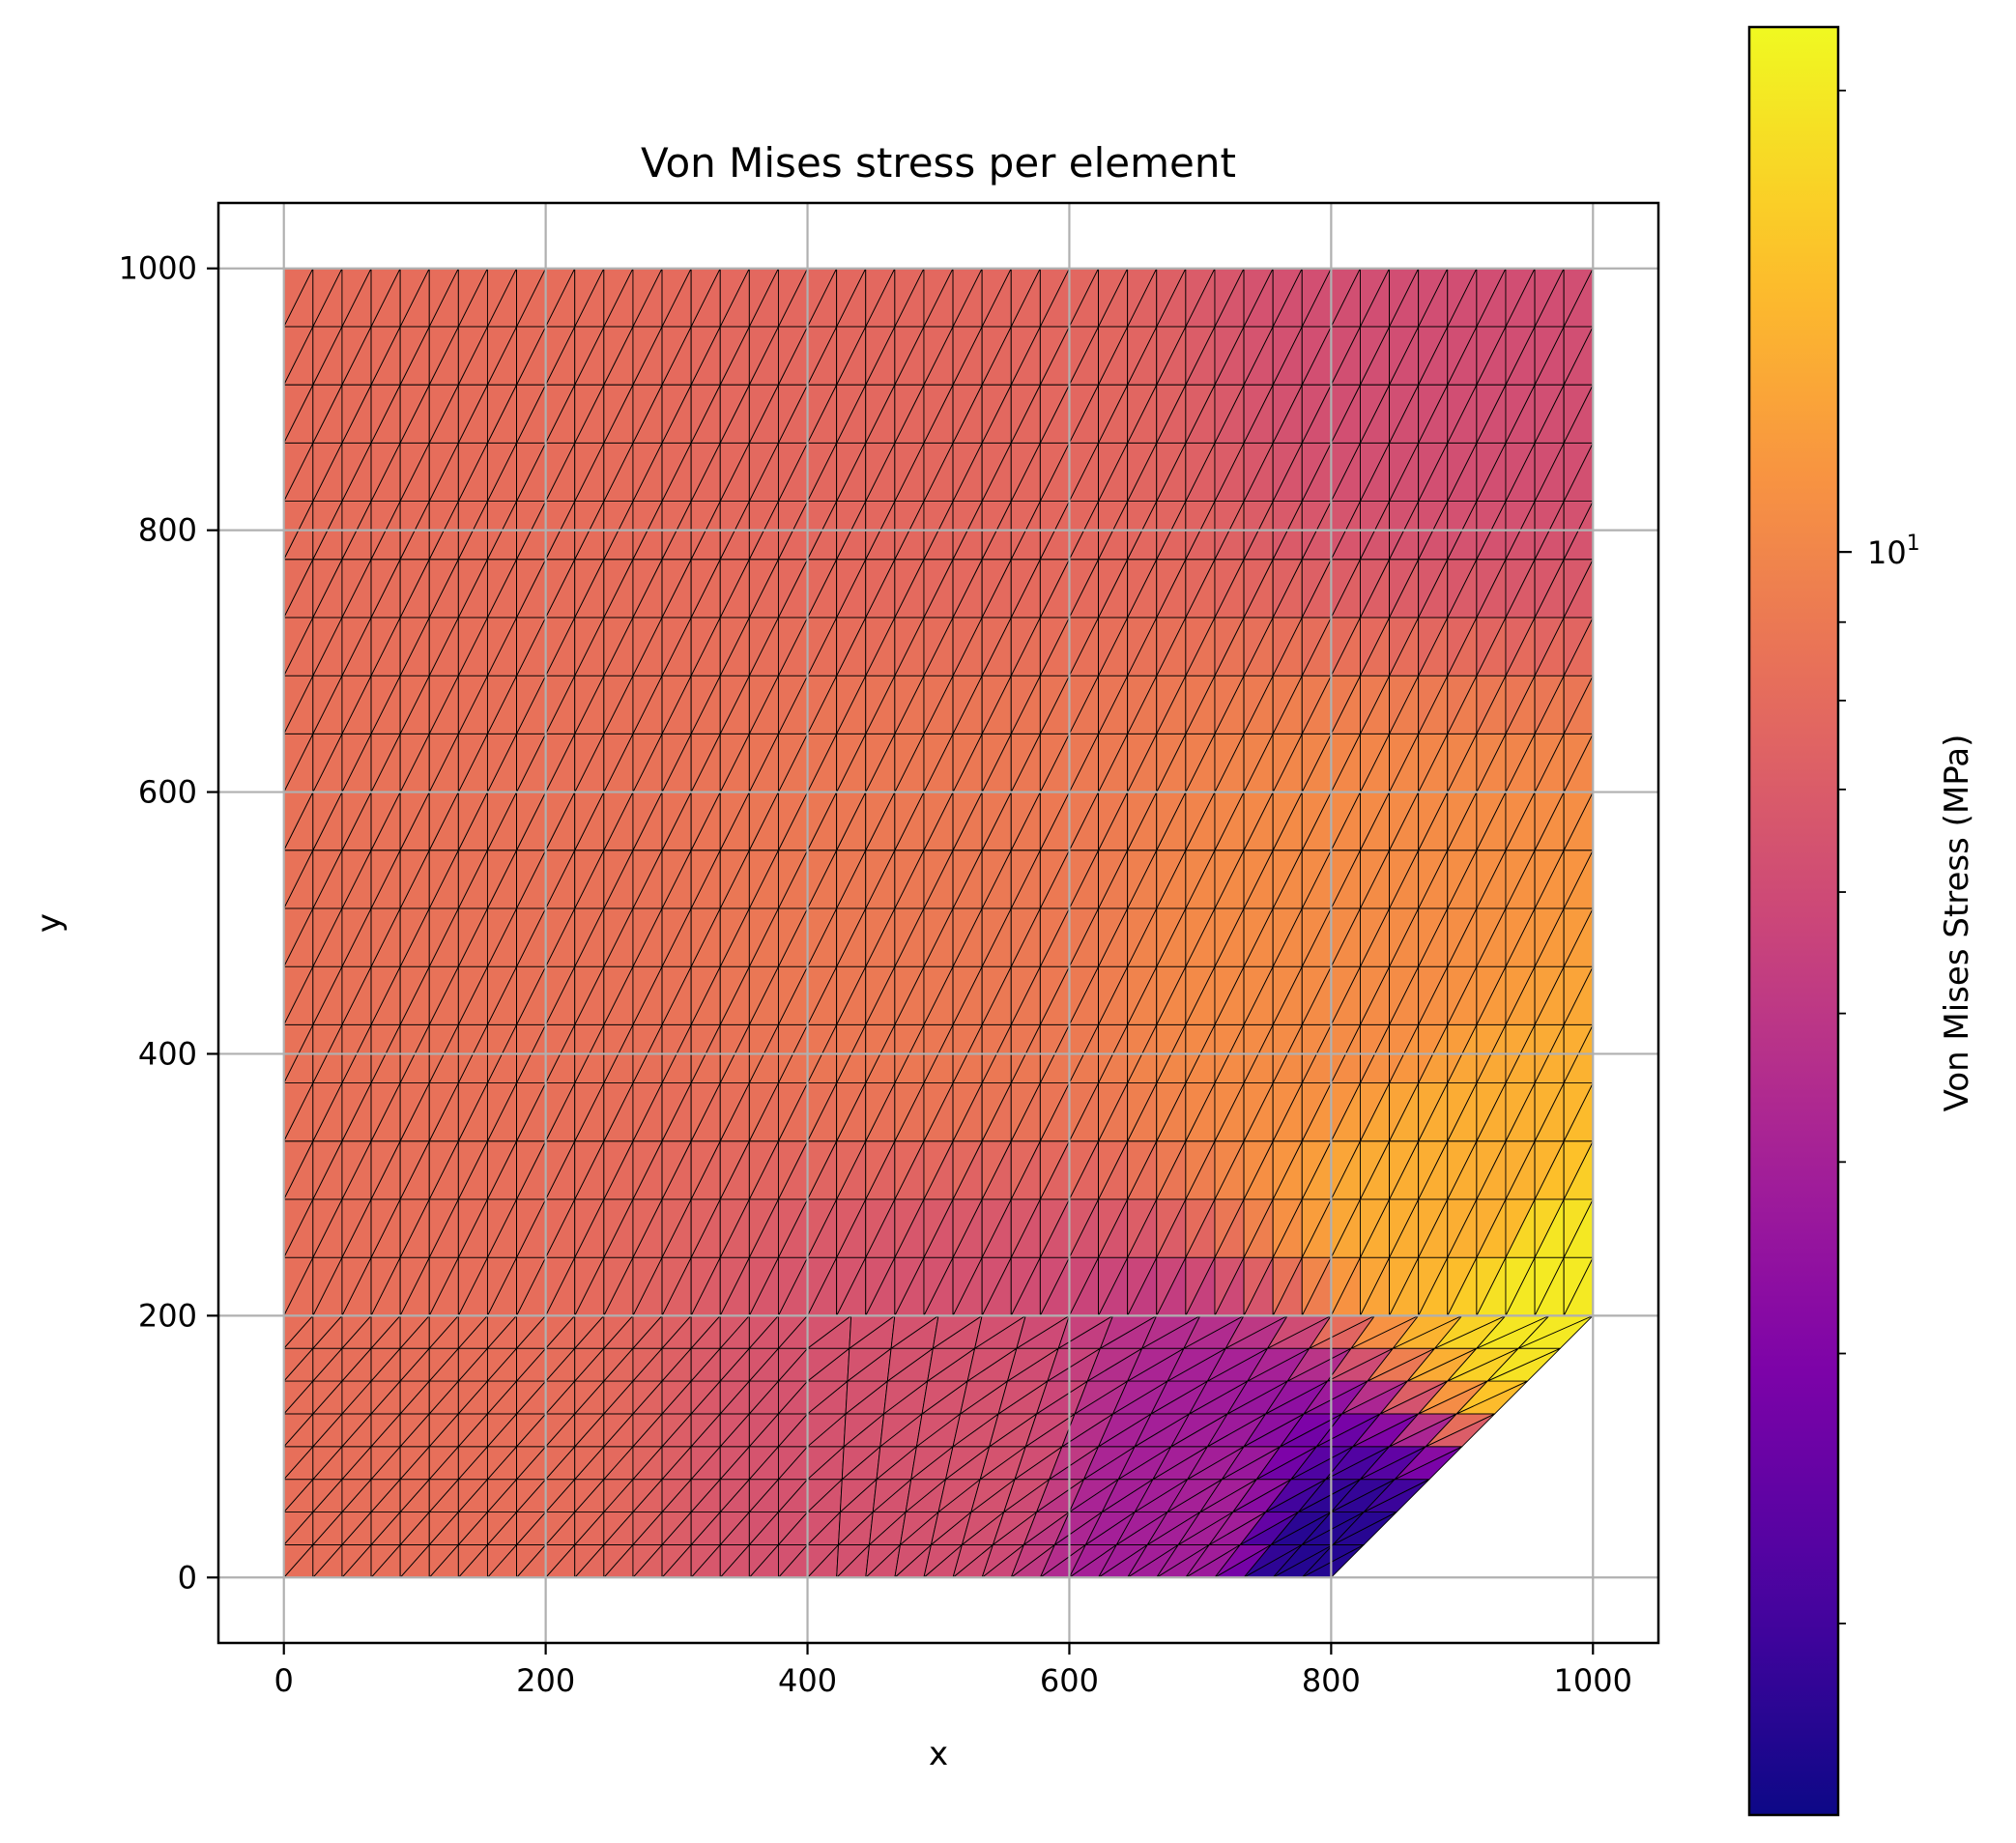  What do you see at coordinates (1794, 921) in the screenshot?
I see `colorbar-gradient` at bounding box center [1794, 921].